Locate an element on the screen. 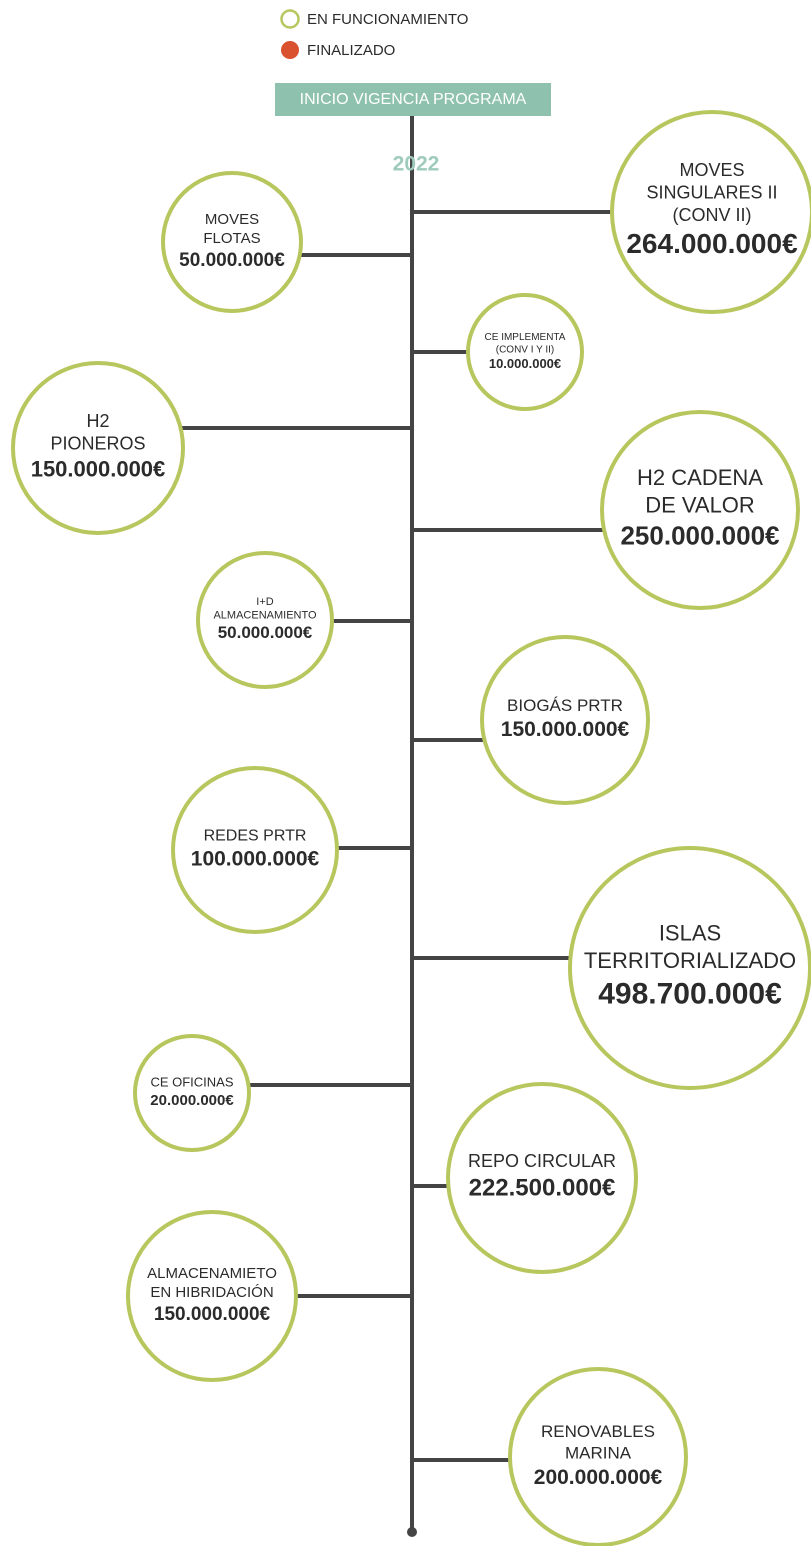 The width and height of the screenshot is (811, 1551). program-name: FLOTAS is located at coordinates (231, 238).